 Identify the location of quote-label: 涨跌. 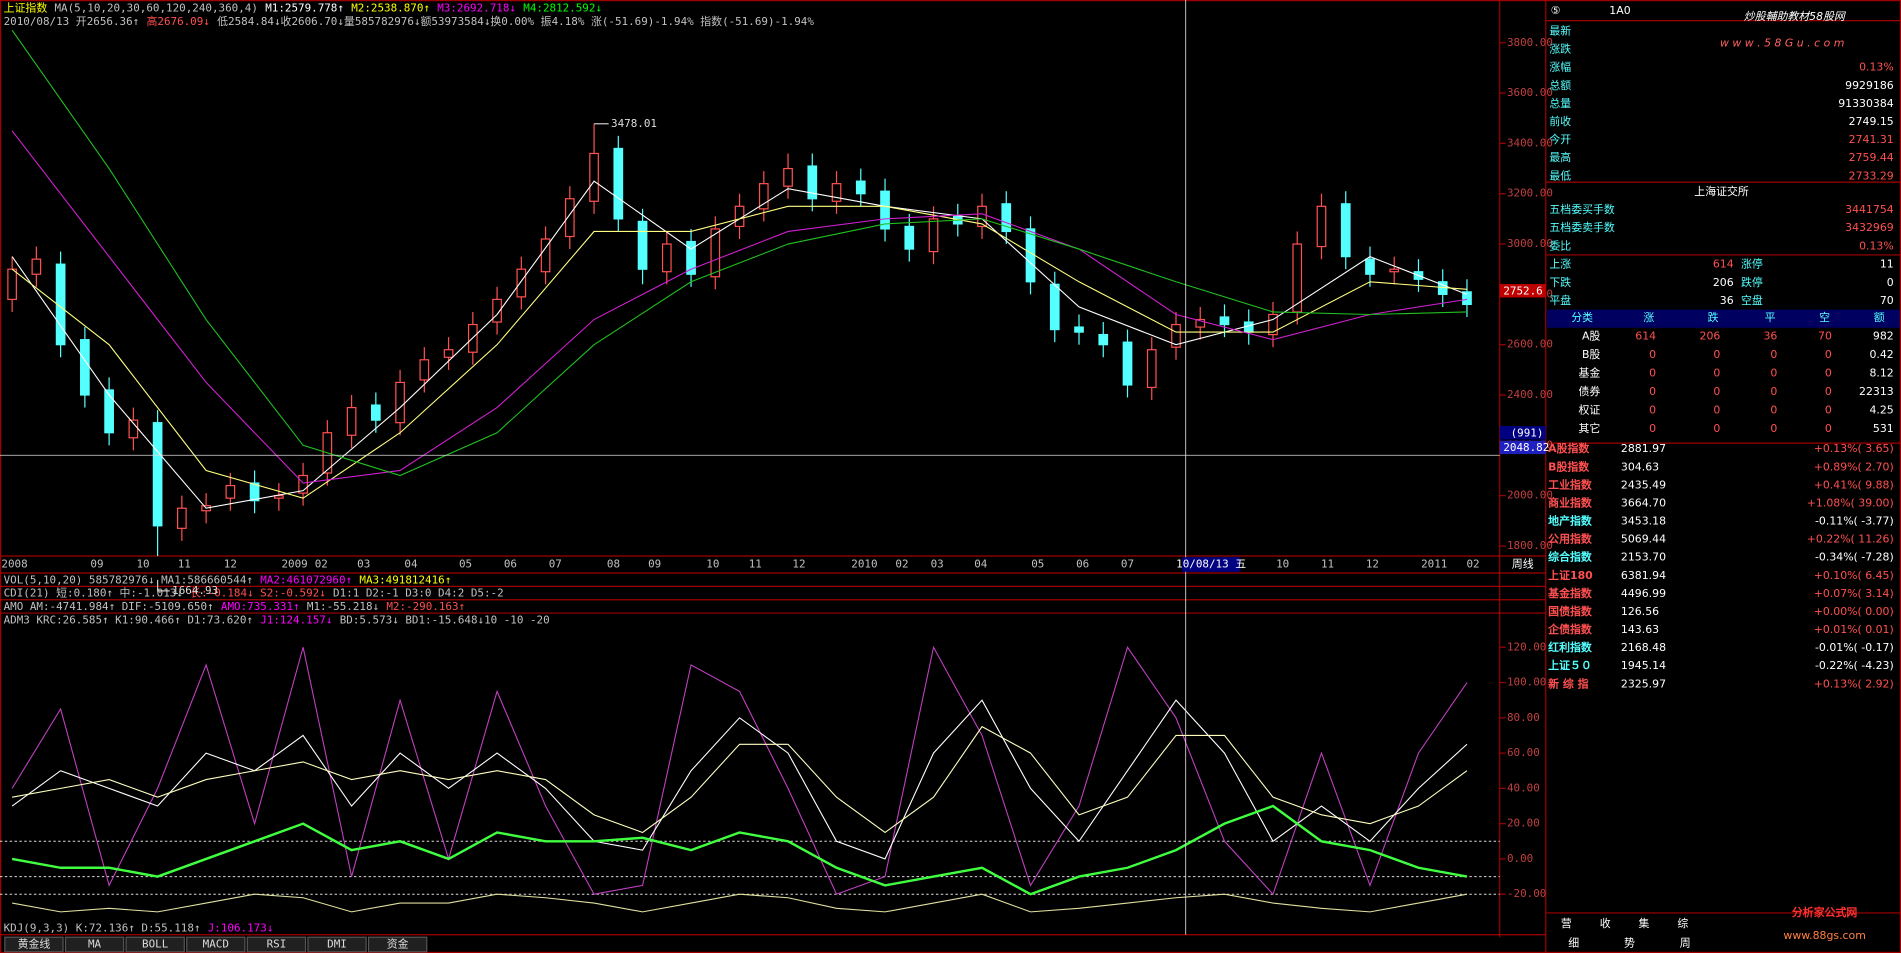
(1560, 49).